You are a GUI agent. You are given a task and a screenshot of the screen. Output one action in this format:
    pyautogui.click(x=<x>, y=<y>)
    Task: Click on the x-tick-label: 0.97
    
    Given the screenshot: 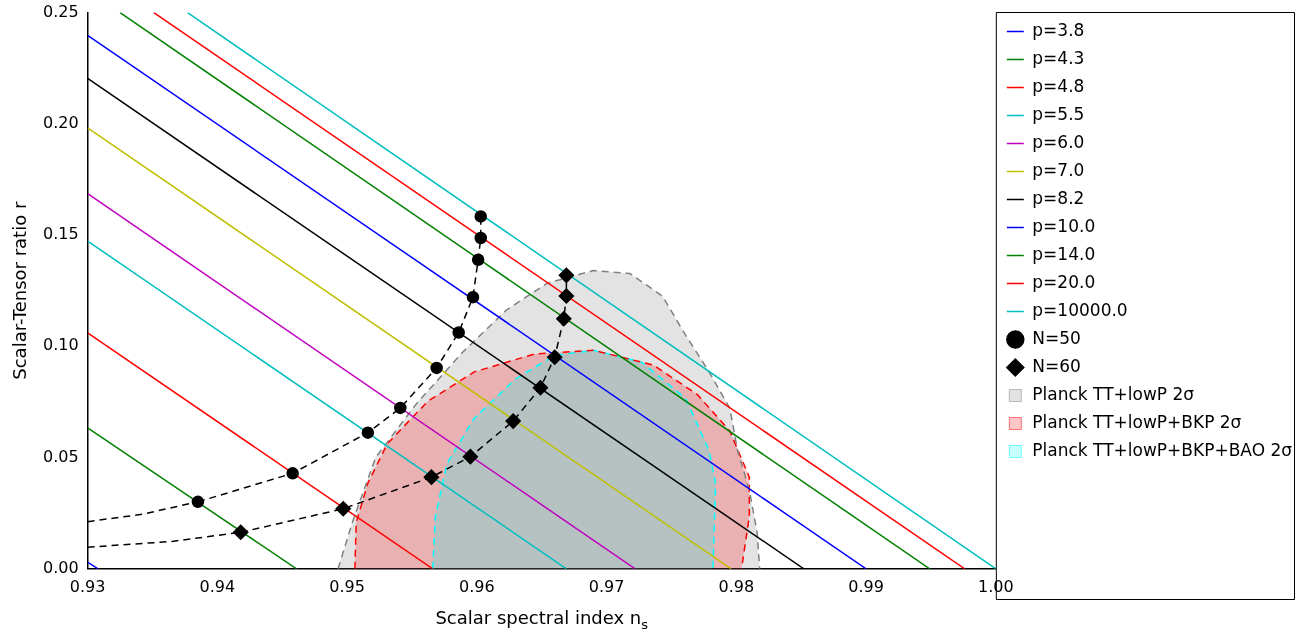 What is the action you would take?
    pyautogui.click(x=606, y=586)
    